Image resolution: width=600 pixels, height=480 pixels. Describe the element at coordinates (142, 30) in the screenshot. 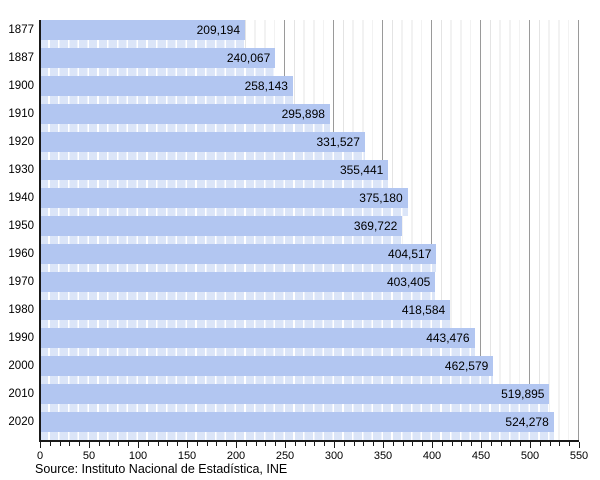

I see `bar: 209,194` at that location.